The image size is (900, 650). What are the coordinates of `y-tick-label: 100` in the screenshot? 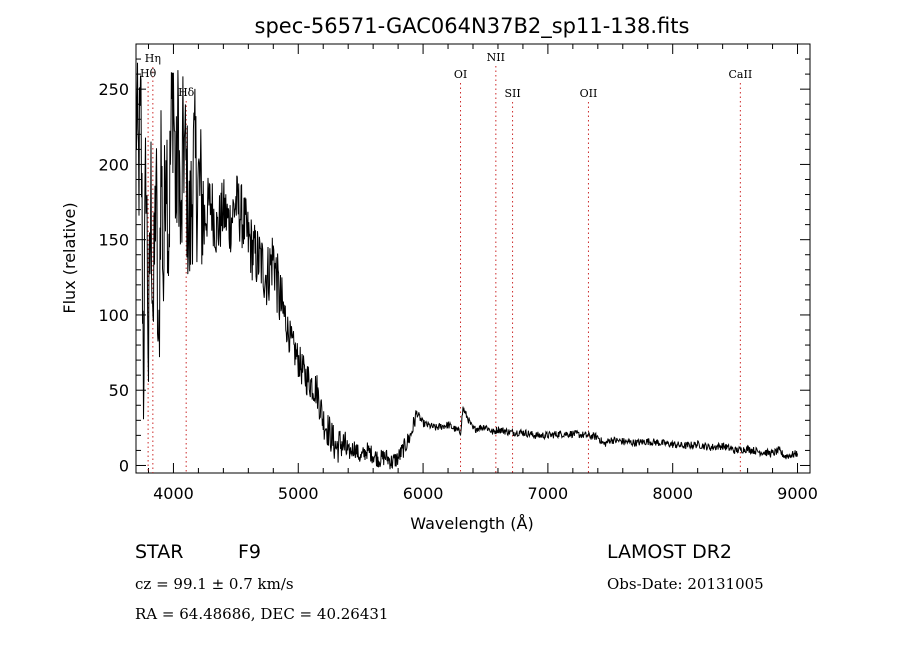 It's located at (113, 315).